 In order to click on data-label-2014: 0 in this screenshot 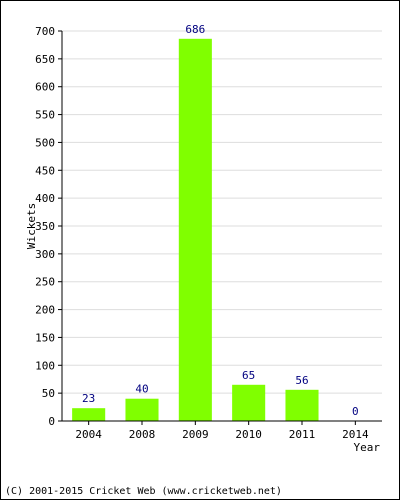, I will do `click(355, 411)`.